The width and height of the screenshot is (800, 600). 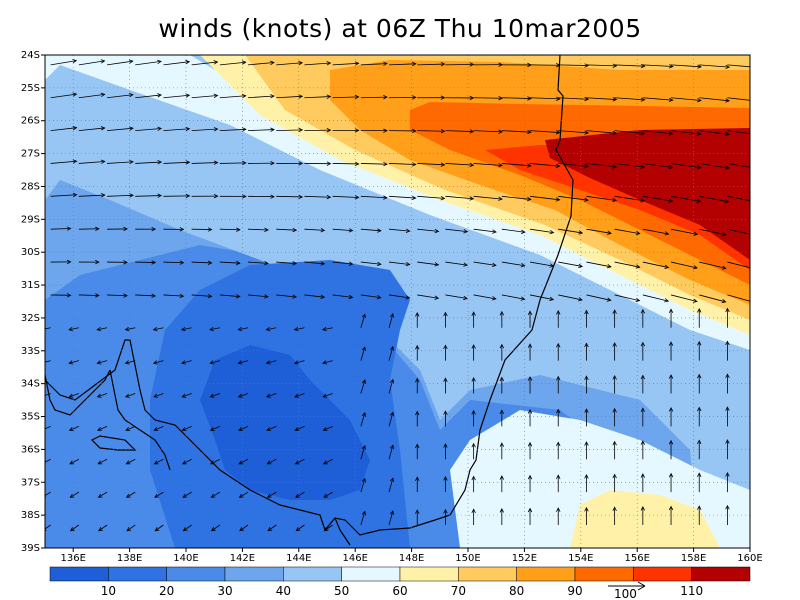 I want to click on yorke-peninsula, so click(x=78, y=392).